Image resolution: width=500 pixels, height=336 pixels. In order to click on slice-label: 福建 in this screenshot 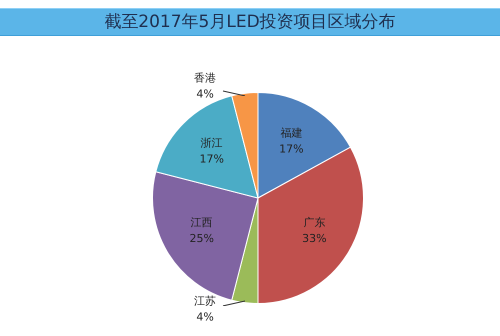, I will do `click(291, 133)`.